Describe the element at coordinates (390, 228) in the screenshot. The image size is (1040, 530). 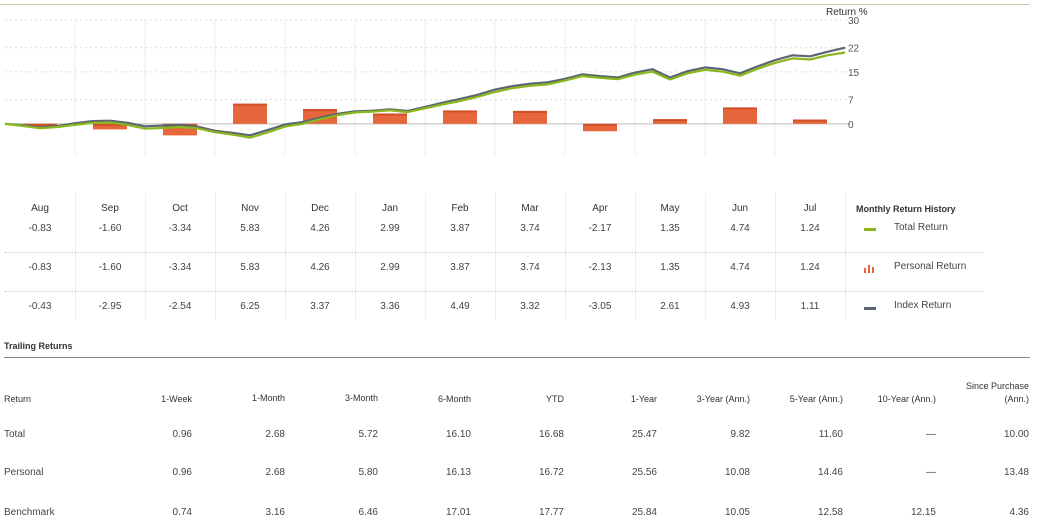
I see `month-value: 2.99` at that location.